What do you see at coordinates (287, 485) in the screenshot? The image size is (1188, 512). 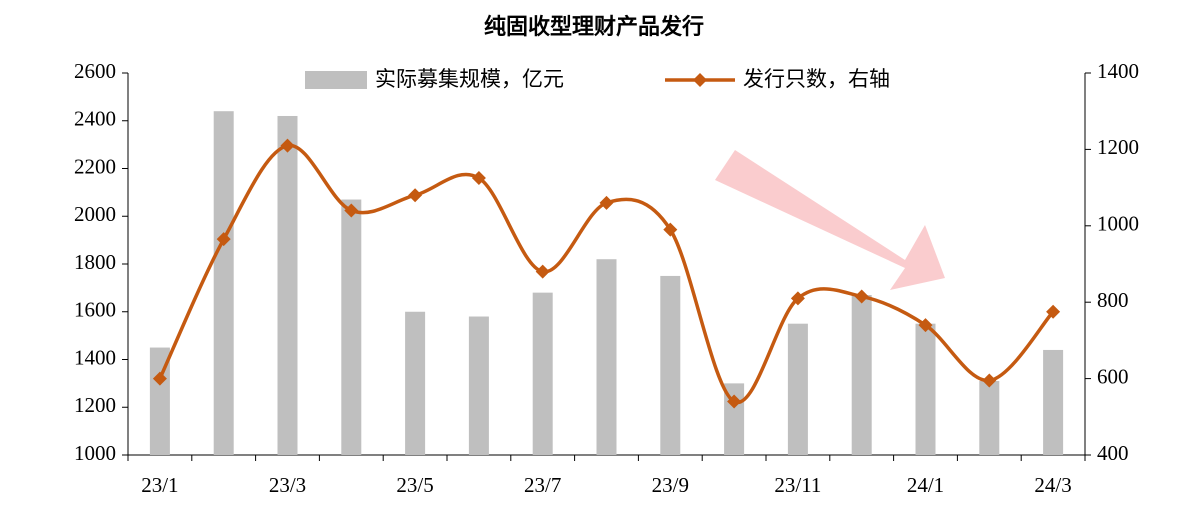 I see `x-tick-label: 23/3` at bounding box center [287, 485].